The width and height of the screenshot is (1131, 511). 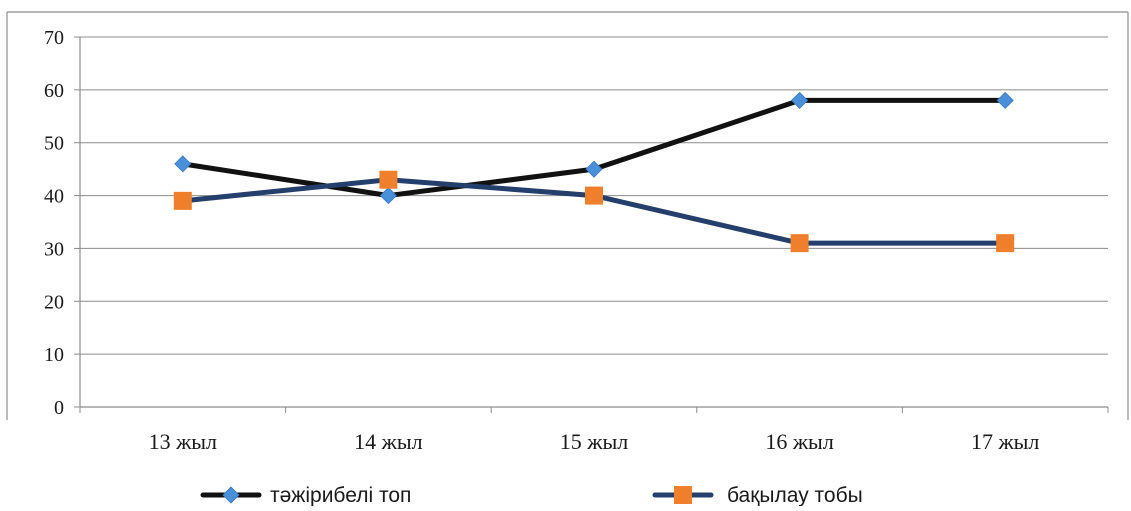 What do you see at coordinates (54, 197) in the screenshot?
I see `y-tick-label: 40` at bounding box center [54, 197].